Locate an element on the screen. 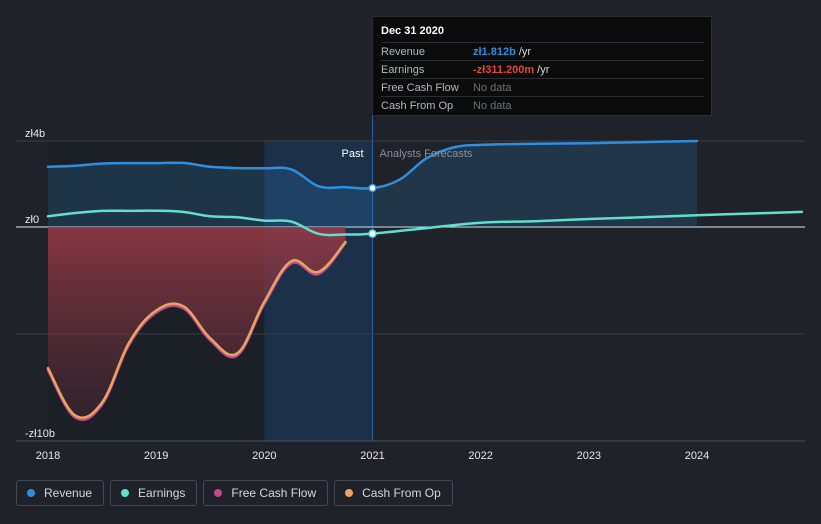 This screenshot has height=524, width=821. legend-toggle-free-cash-flow: Free Cash Flow is located at coordinates (266, 493).